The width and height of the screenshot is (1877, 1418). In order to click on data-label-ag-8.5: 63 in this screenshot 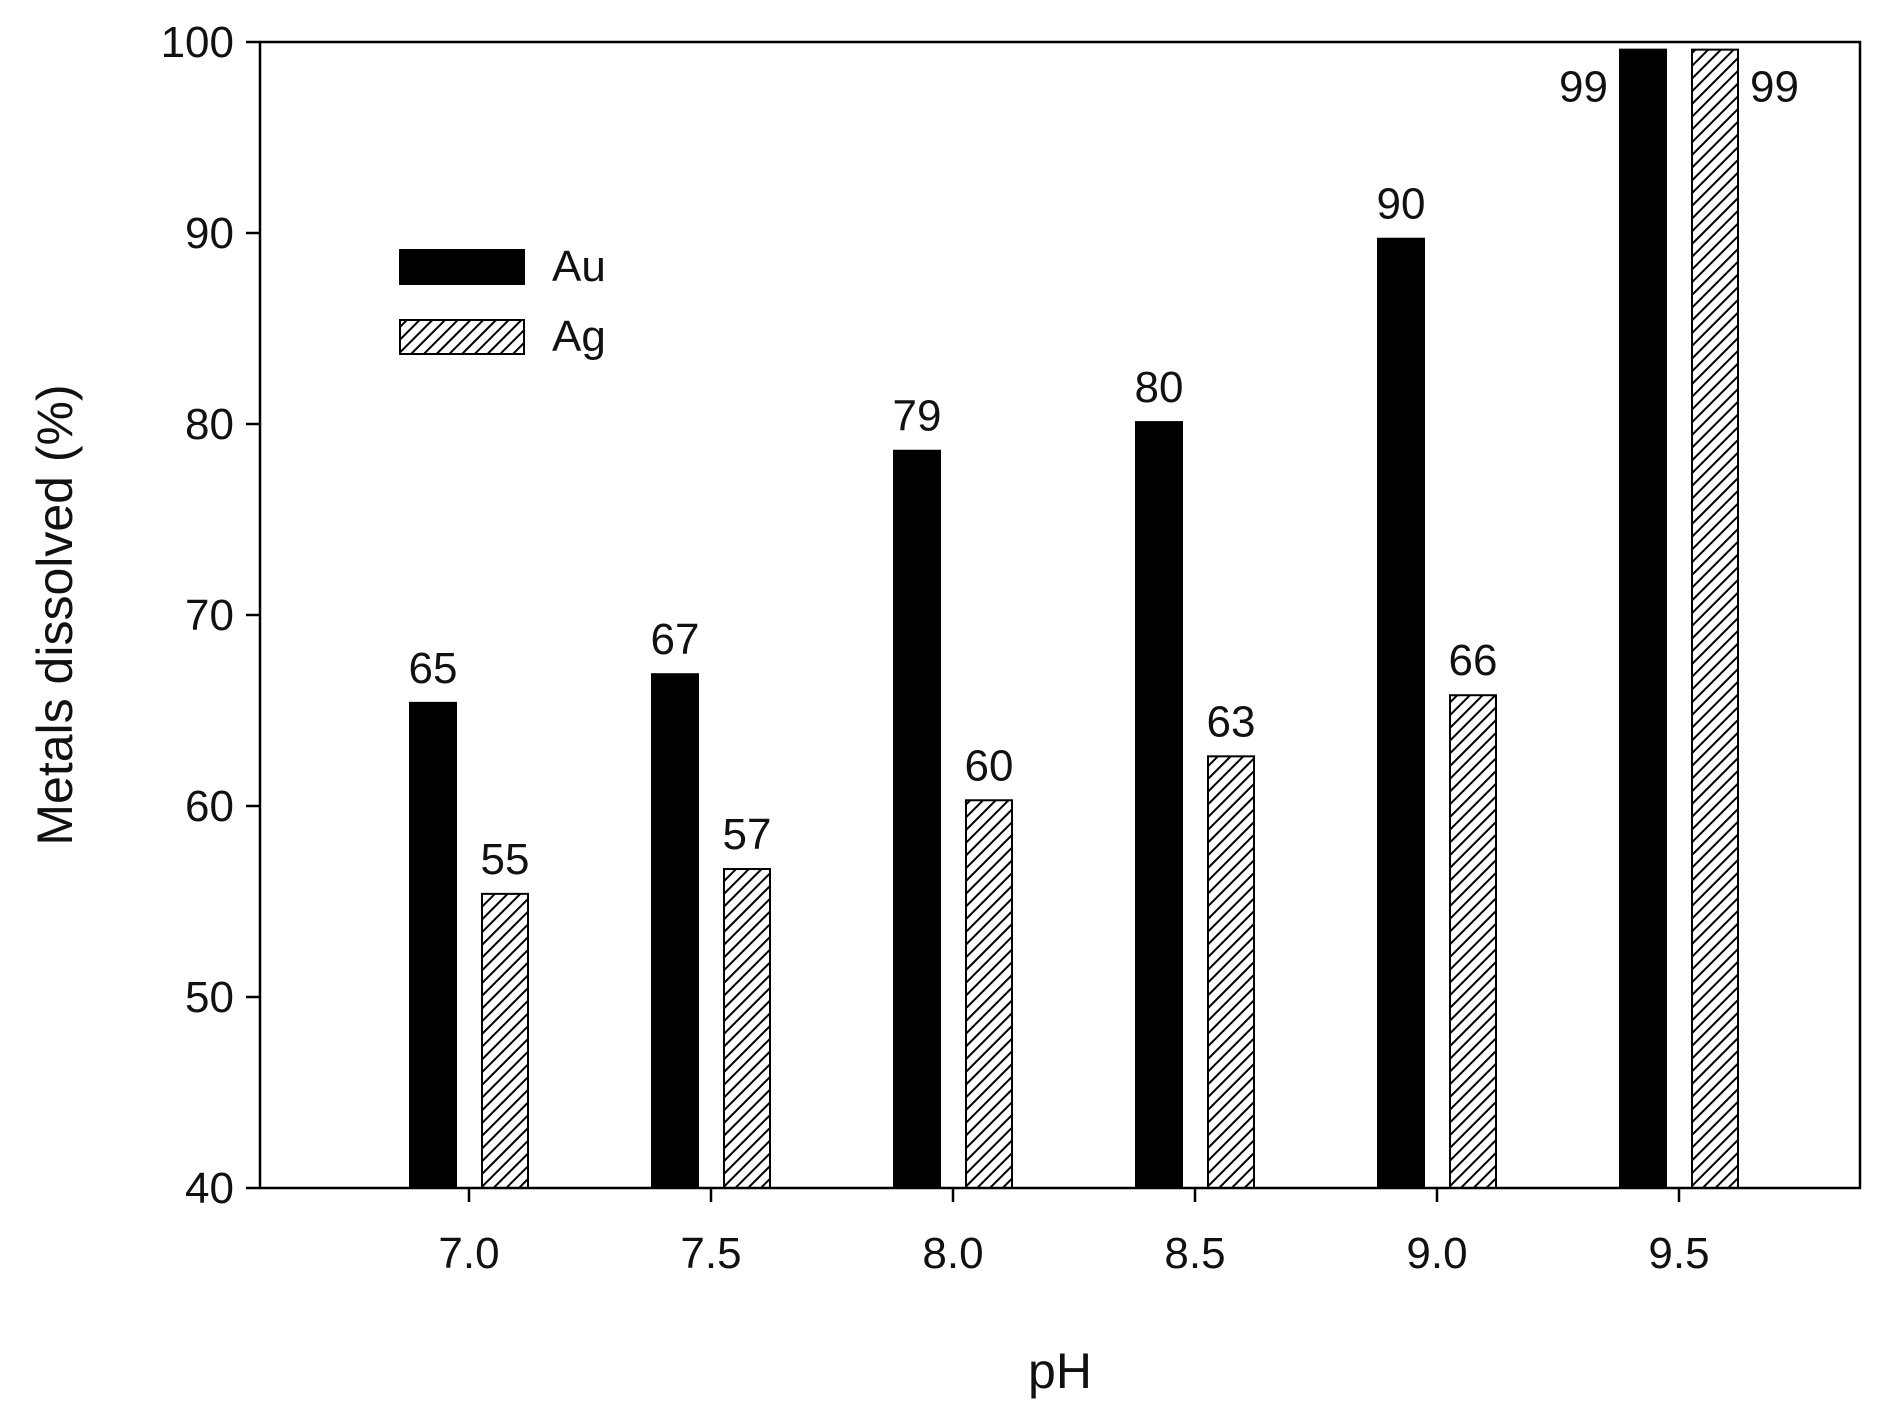, I will do `click(1231, 721)`.